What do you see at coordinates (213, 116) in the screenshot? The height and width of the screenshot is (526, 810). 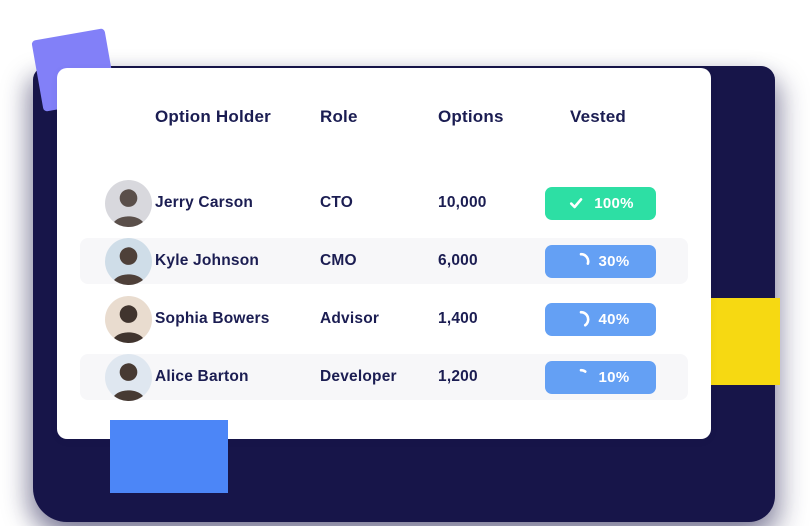 I see `column-header-option-holder: Option Holder` at bounding box center [213, 116].